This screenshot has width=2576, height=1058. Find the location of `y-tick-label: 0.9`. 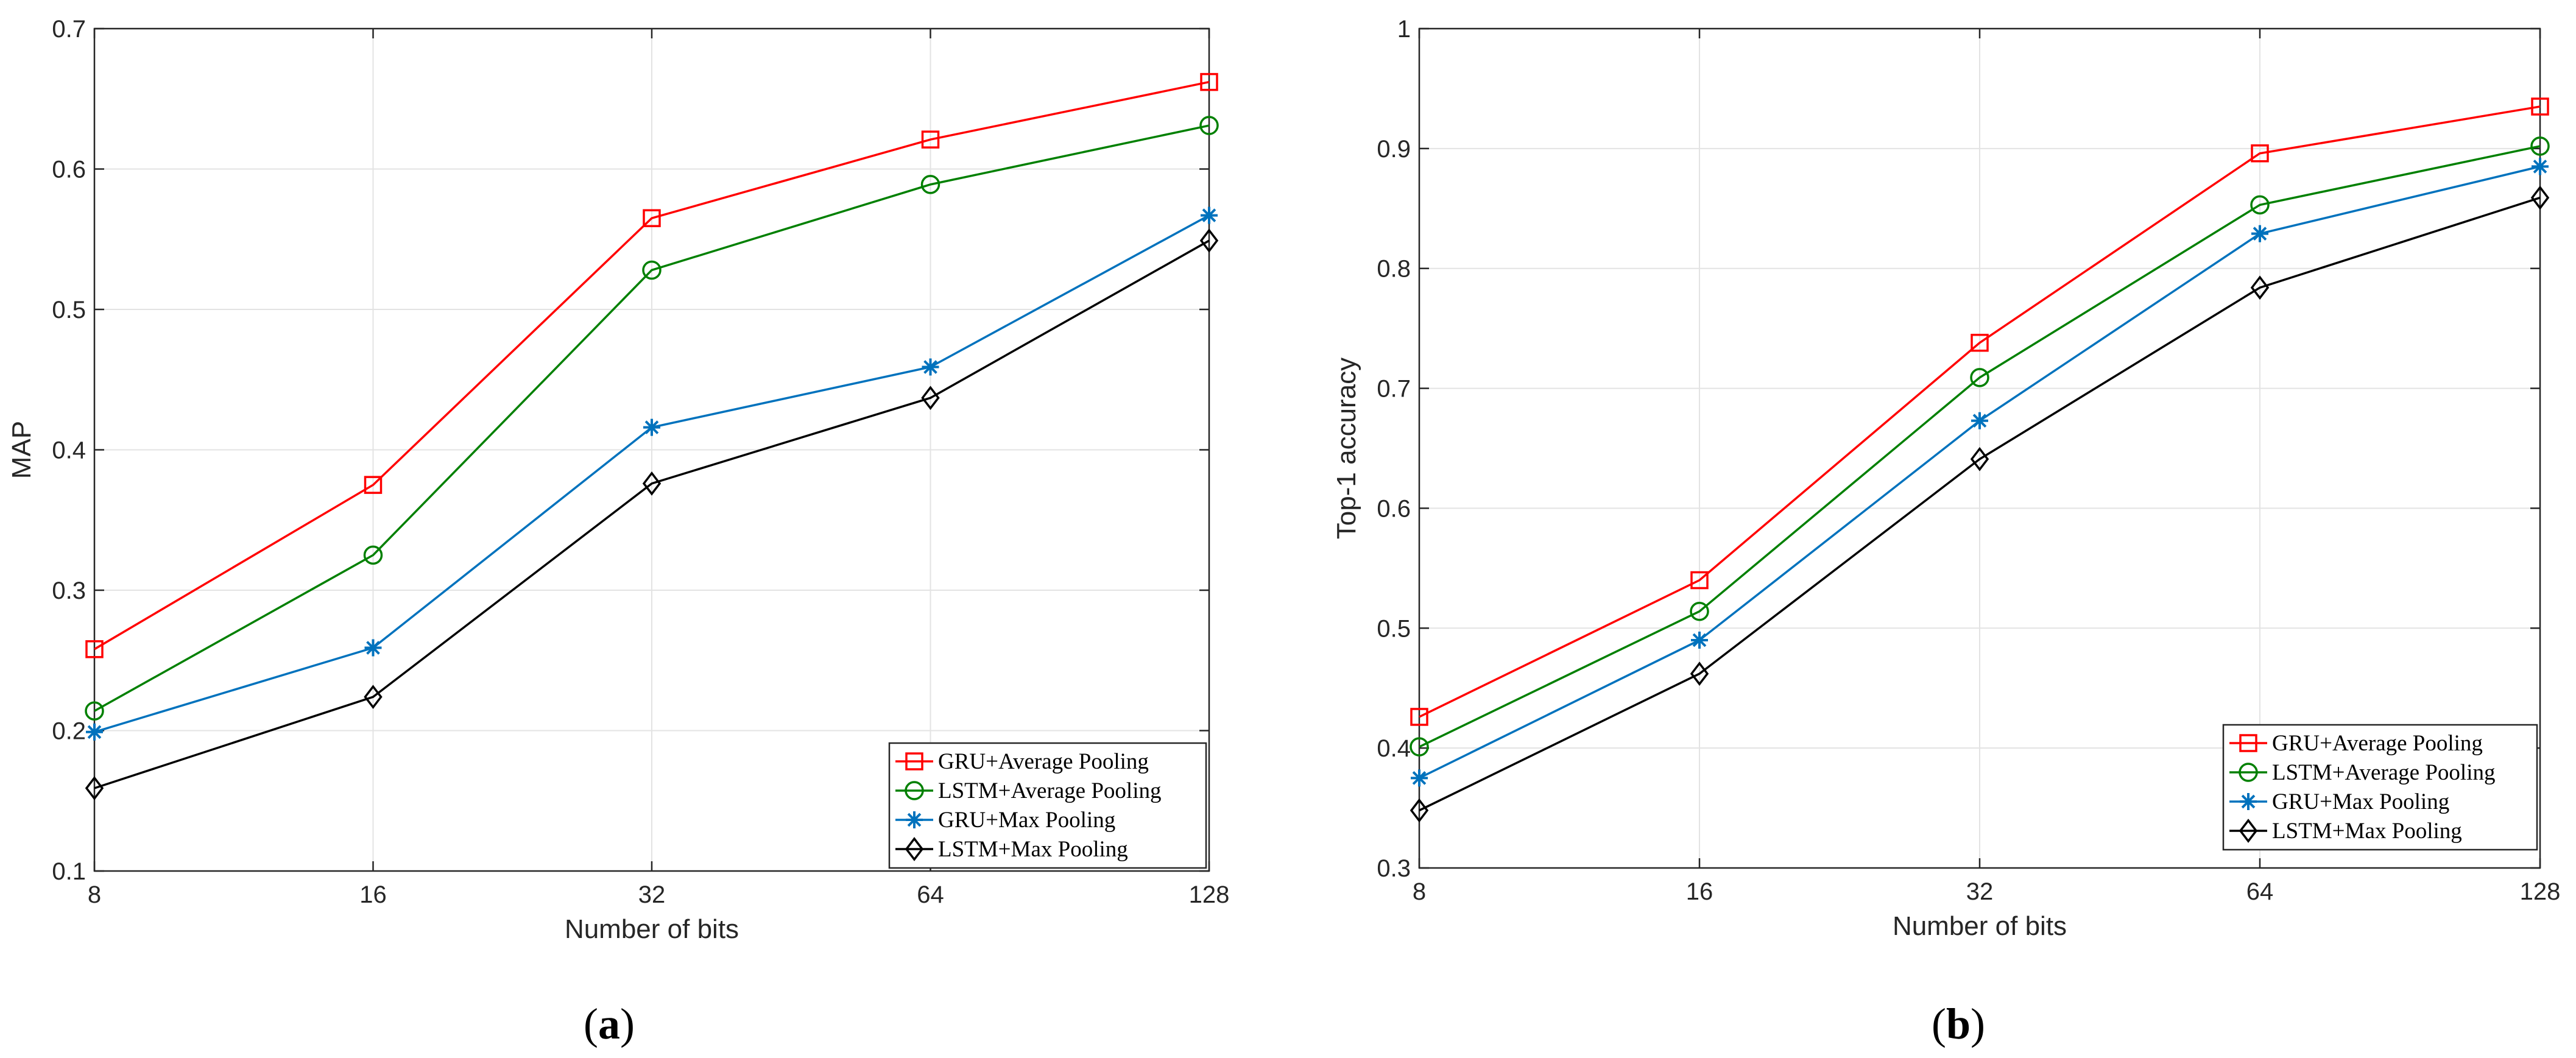

y-tick-label: 0.9 is located at coordinates (1394, 149).